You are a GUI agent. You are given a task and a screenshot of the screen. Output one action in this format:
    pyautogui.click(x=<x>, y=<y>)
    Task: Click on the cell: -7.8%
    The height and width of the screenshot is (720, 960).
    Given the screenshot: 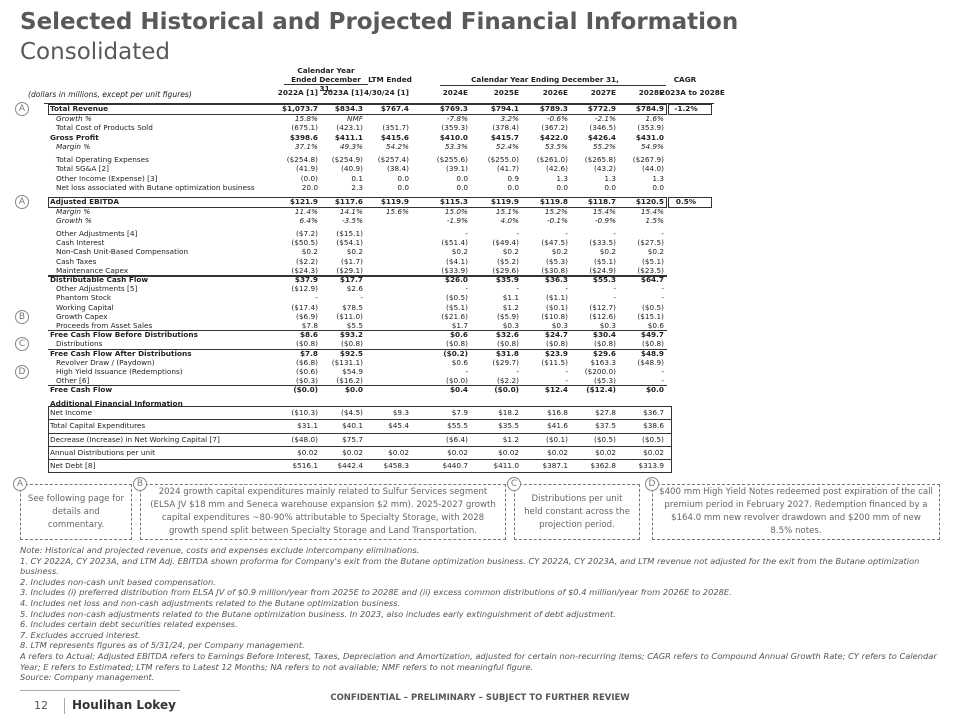 What is the action you would take?
    pyautogui.click(x=457, y=118)
    